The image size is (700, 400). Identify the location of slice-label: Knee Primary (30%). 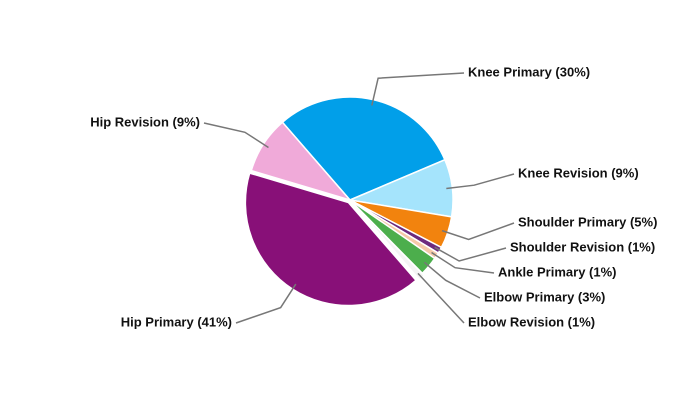
(529, 71).